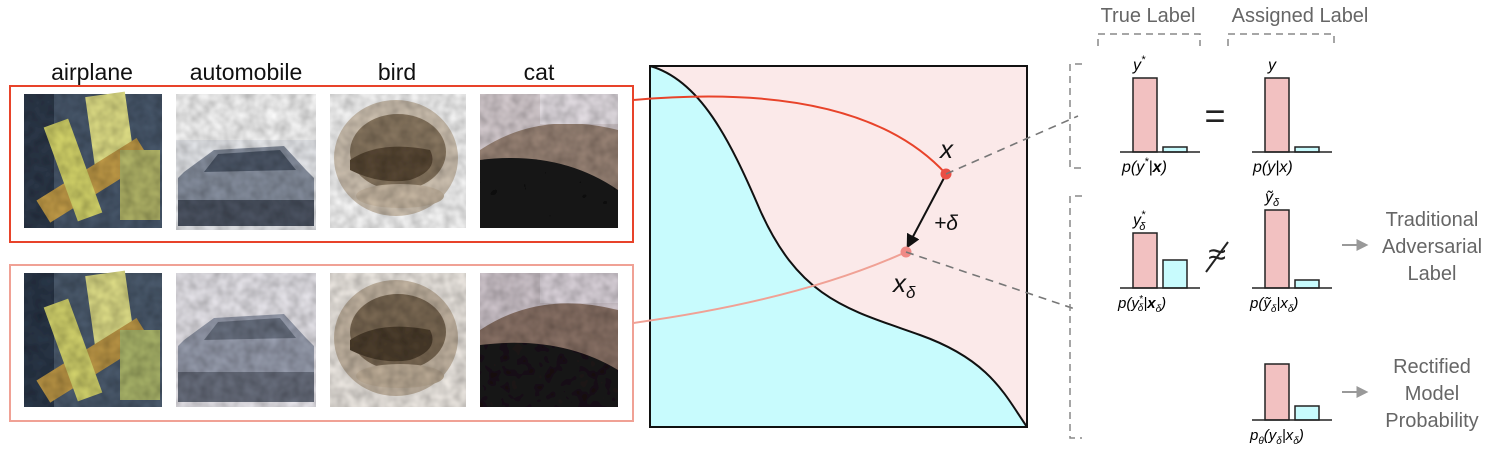 The width and height of the screenshot is (1500, 460). What do you see at coordinates (1431, 421) in the screenshot?
I see `row3-result-line3: Probability` at bounding box center [1431, 421].